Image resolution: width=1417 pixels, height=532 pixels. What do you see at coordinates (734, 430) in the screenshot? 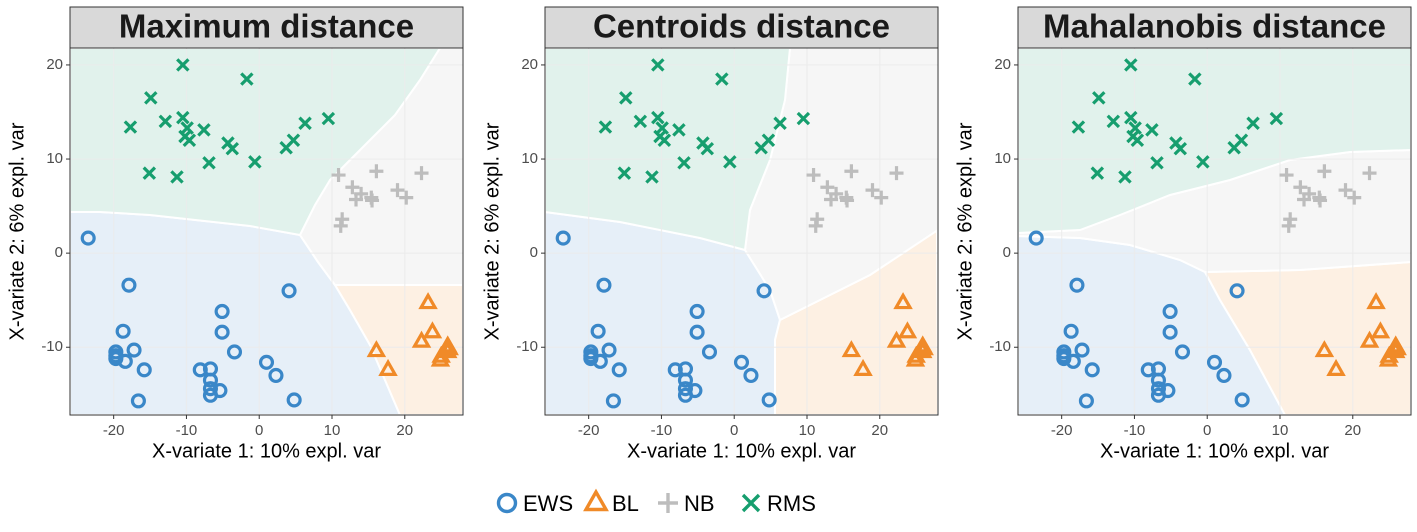
I see `x-tick-label: 0` at bounding box center [734, 430].